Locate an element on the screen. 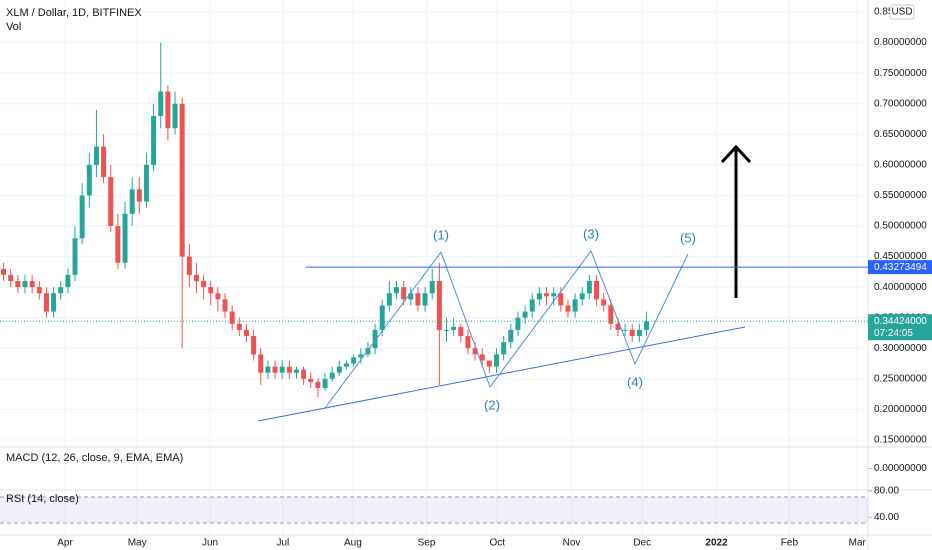 The height and width of the screenshot is (550, 932). y-tick-label: 0.40000000 is located at coordinates (900, 287).